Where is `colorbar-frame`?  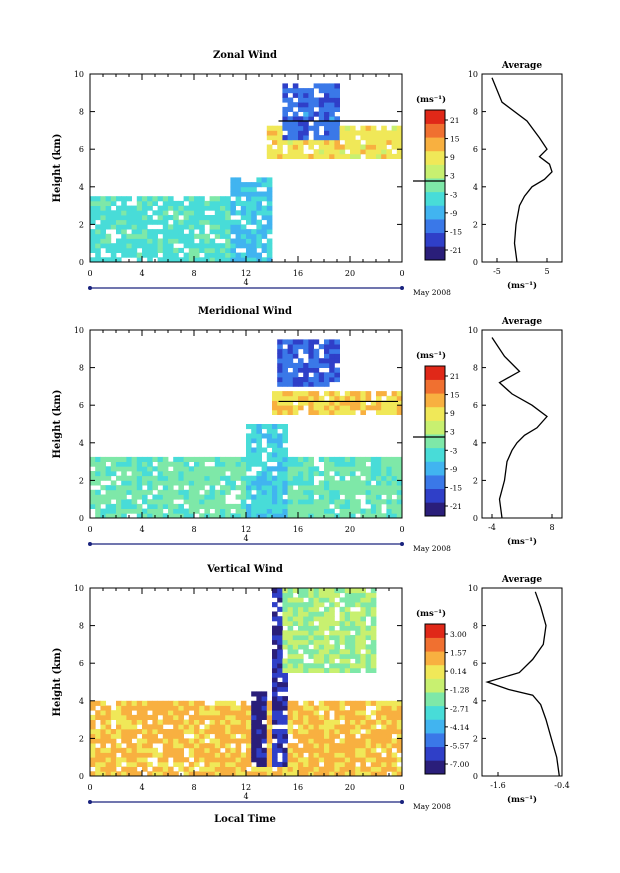 colorbar-frame is located at coordinates (435, 185).